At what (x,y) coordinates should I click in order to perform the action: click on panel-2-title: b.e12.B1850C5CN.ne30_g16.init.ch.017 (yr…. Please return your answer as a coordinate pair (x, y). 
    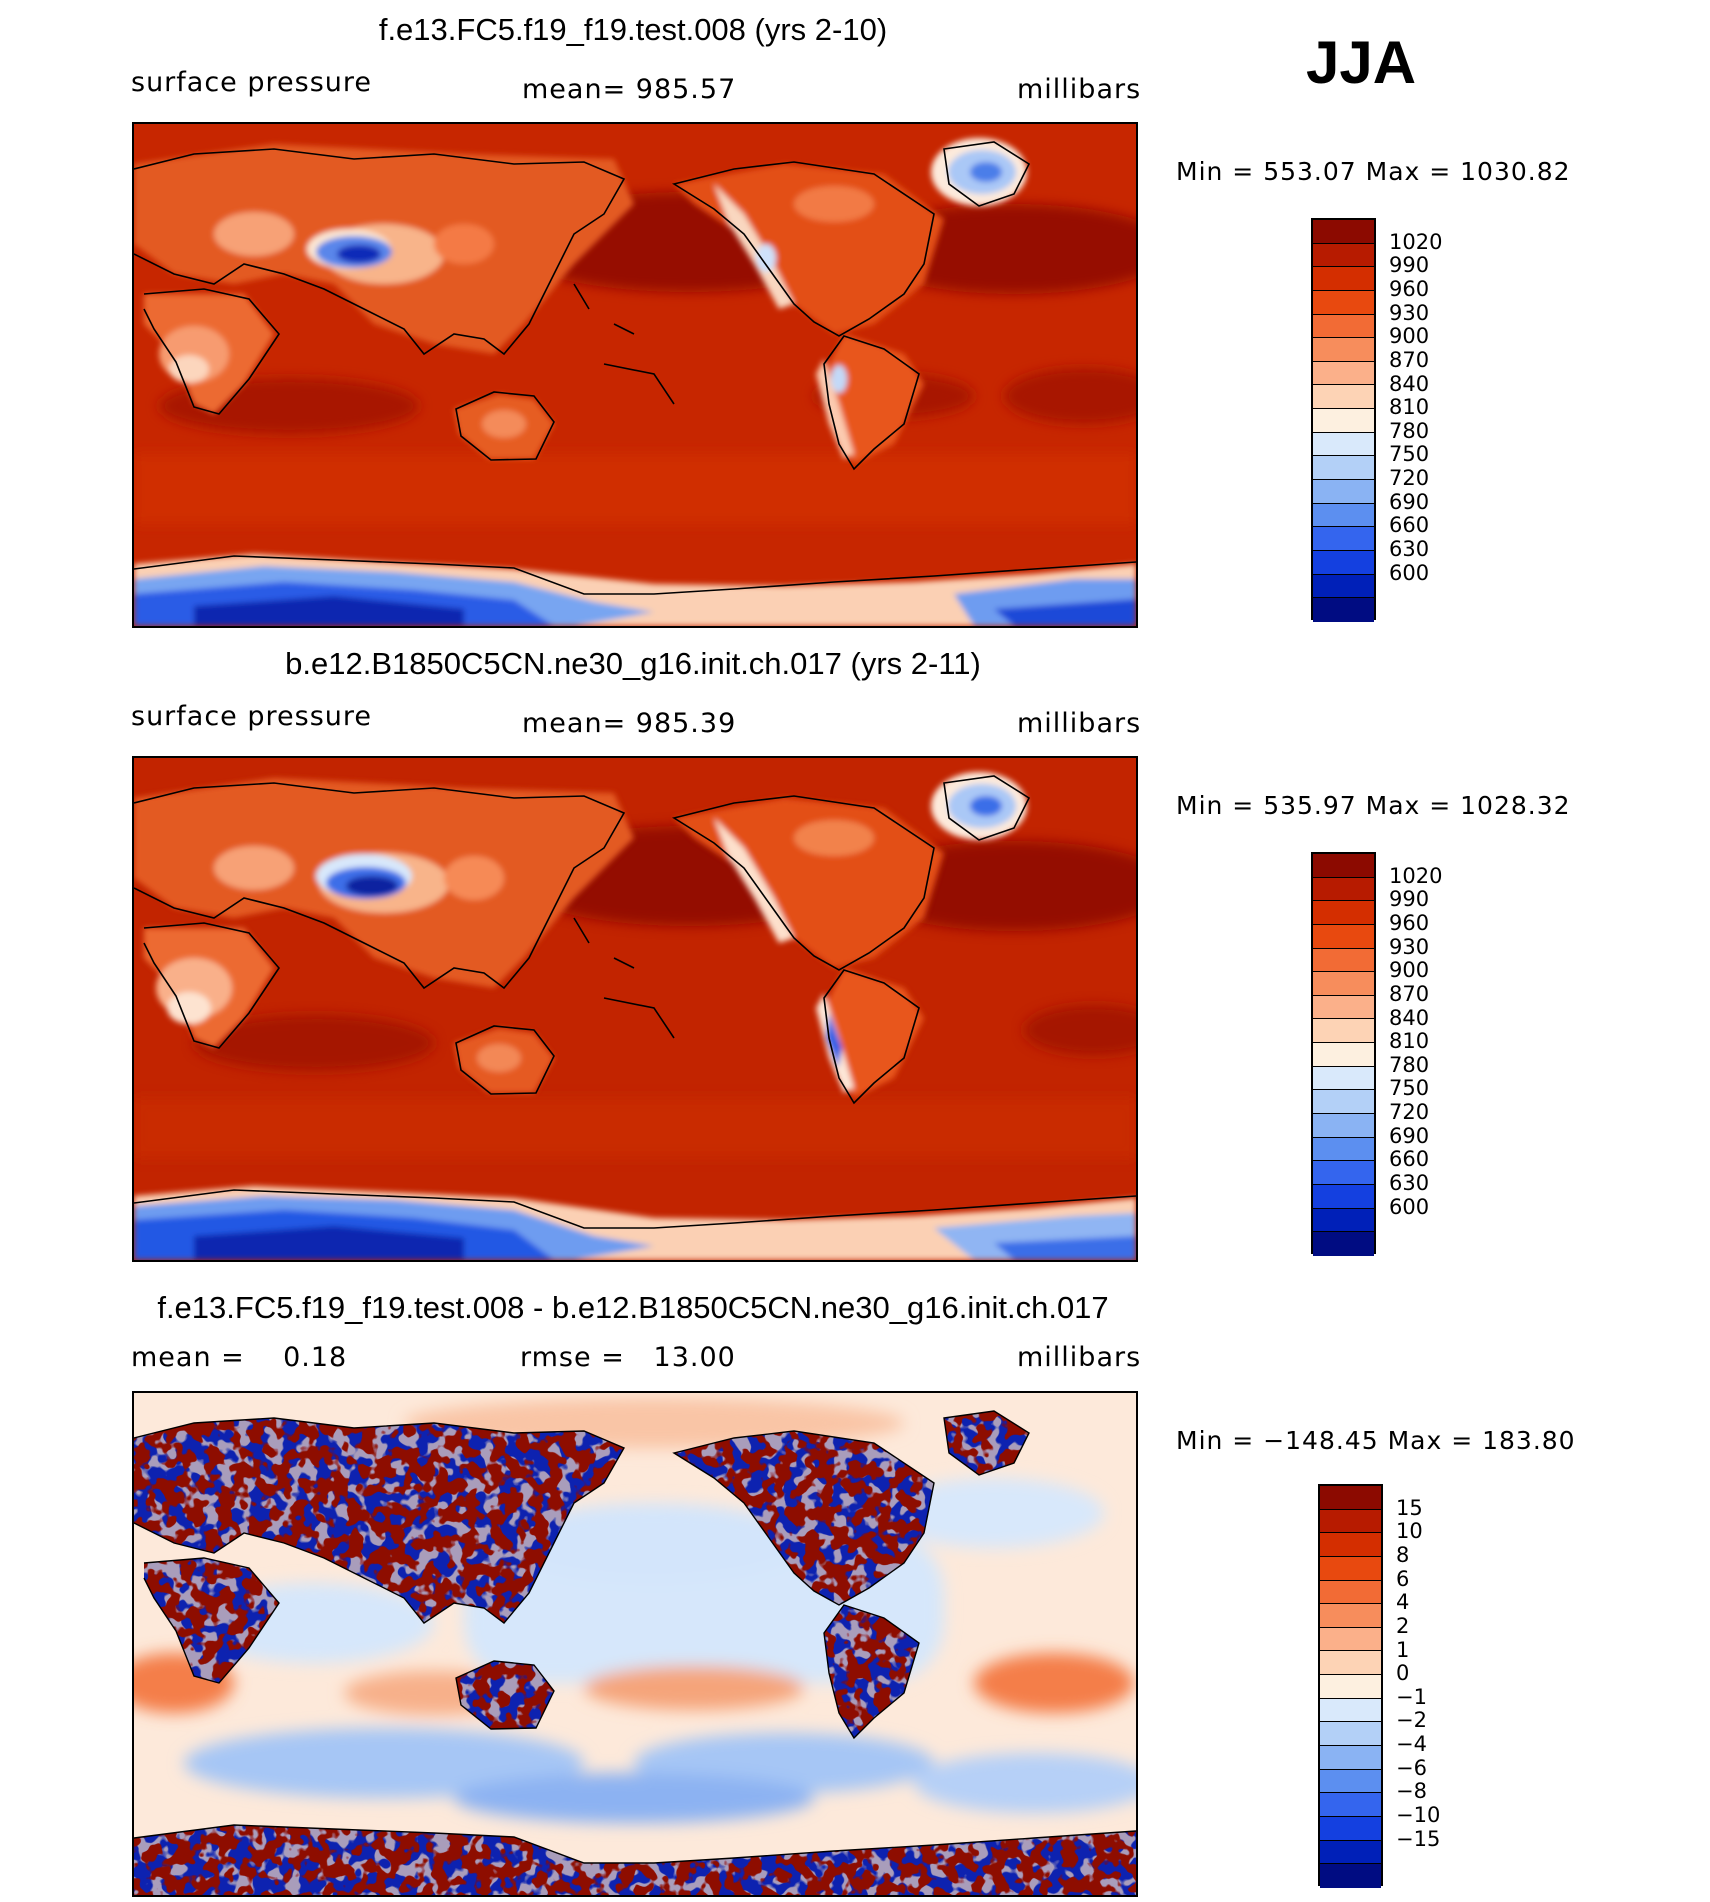
    Looking at the image, I should click on (633, 663).